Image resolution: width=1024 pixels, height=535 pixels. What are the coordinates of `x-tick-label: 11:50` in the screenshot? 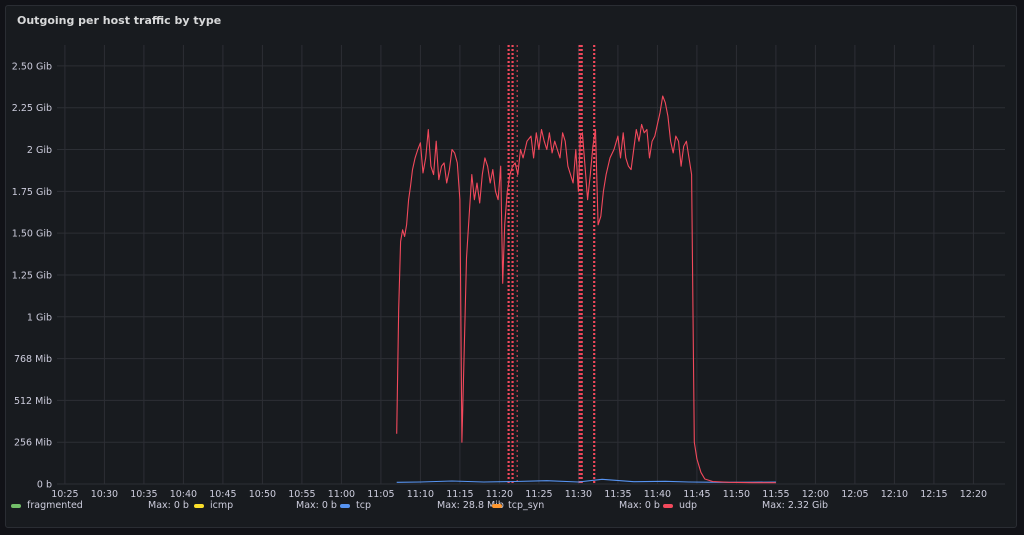 It's located at (736, 494).